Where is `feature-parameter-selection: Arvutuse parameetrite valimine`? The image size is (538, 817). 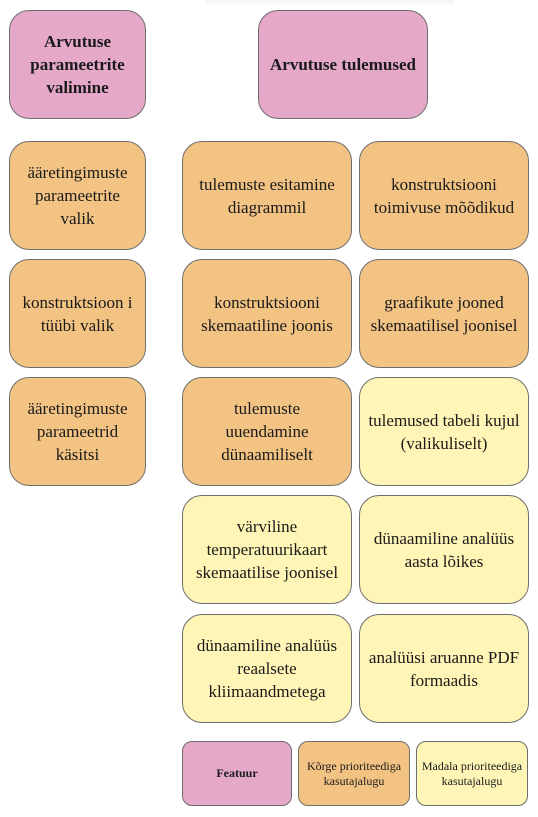 feature-parameter-selection: Arvutuse parameetrite valimine is located at coordinates (77, 64).